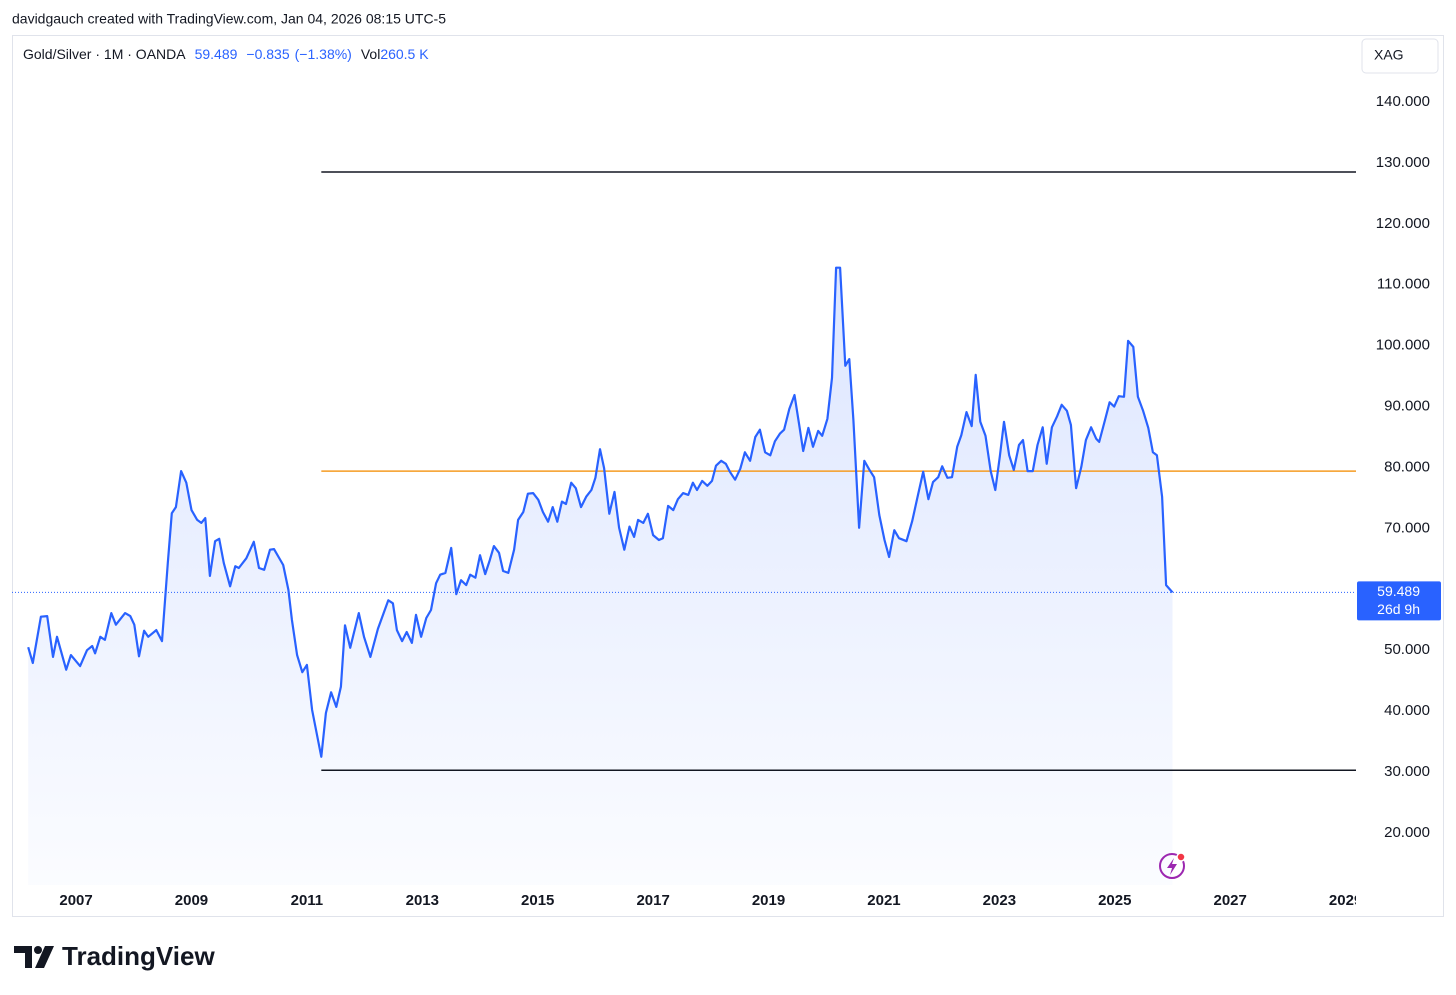  What do you see at coordinates (1398, 591) in the screenshot?
I see `last-price-label: 59.489` at bounding box center [1398, 591].